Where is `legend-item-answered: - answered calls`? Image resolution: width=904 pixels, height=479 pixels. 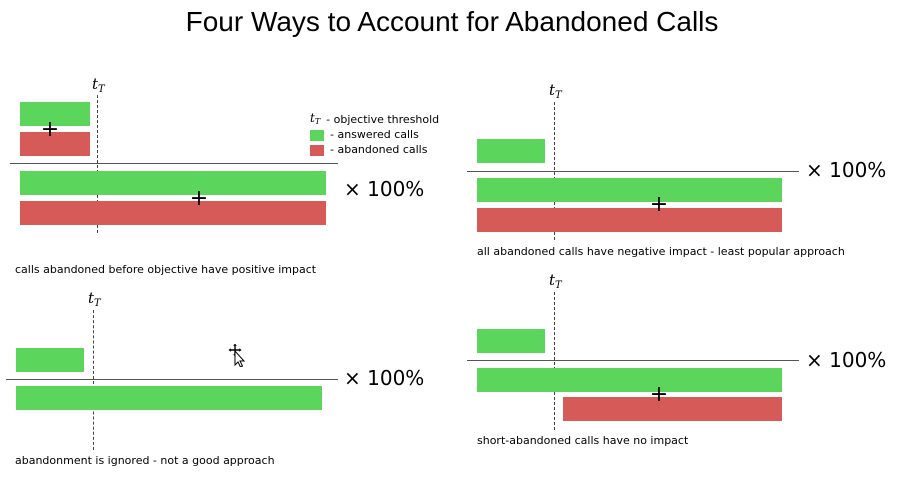 legend-item-answered: - answered calls is located at coordinates (374, 135).